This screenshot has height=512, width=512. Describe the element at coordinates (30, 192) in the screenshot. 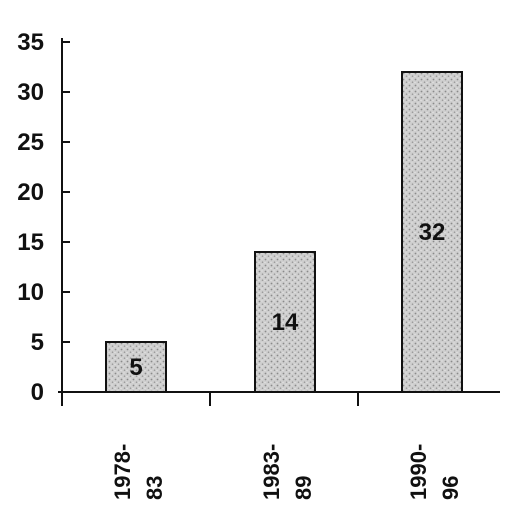

I see `y-tick-label: 20` at that location.